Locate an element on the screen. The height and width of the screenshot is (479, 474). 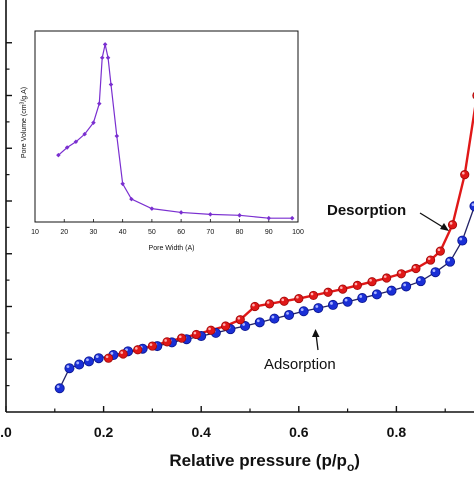
inset-x-tick-label: 20 is located at coordinates (64, 232).